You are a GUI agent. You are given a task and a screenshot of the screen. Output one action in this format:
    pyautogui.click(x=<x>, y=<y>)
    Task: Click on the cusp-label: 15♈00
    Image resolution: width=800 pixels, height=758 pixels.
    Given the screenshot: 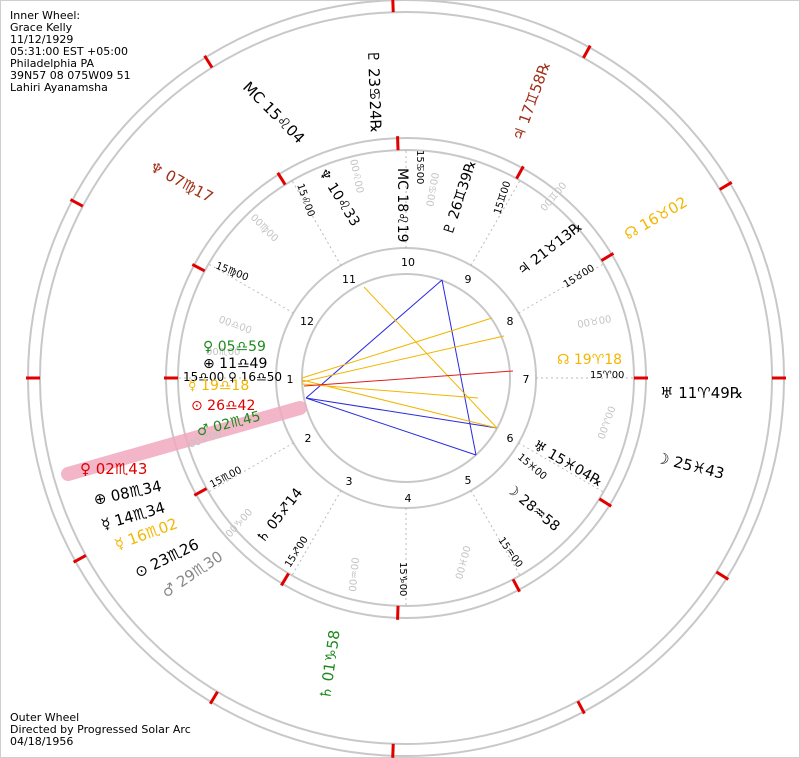 What is the action you would take?
    pyautogui.click(x=607, y=375)
    